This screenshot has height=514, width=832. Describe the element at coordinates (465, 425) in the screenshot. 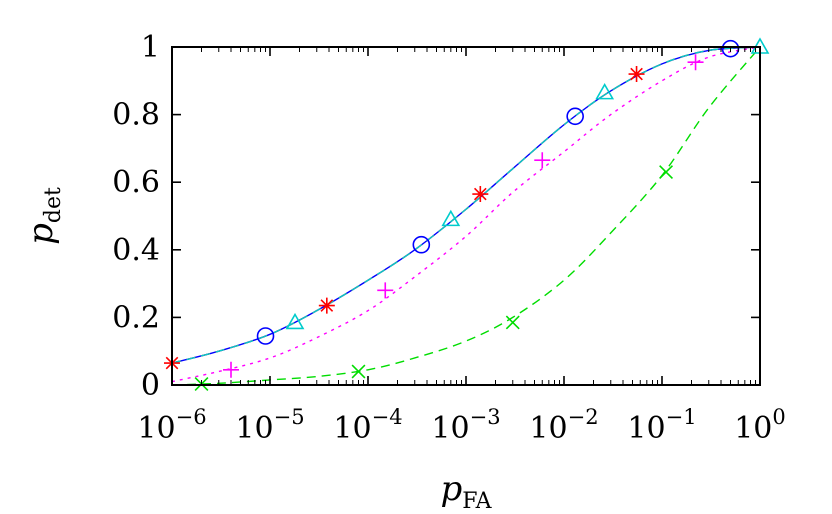

I see `x-tick-label-3: 10⁻³` at that location.